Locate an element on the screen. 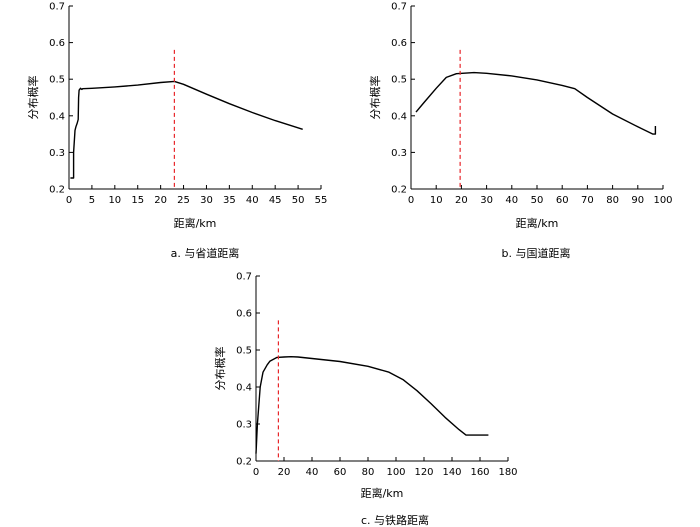 This screenshot has height=527, width=700. x-tick-label: 160 is located at coordinates (479, 472).